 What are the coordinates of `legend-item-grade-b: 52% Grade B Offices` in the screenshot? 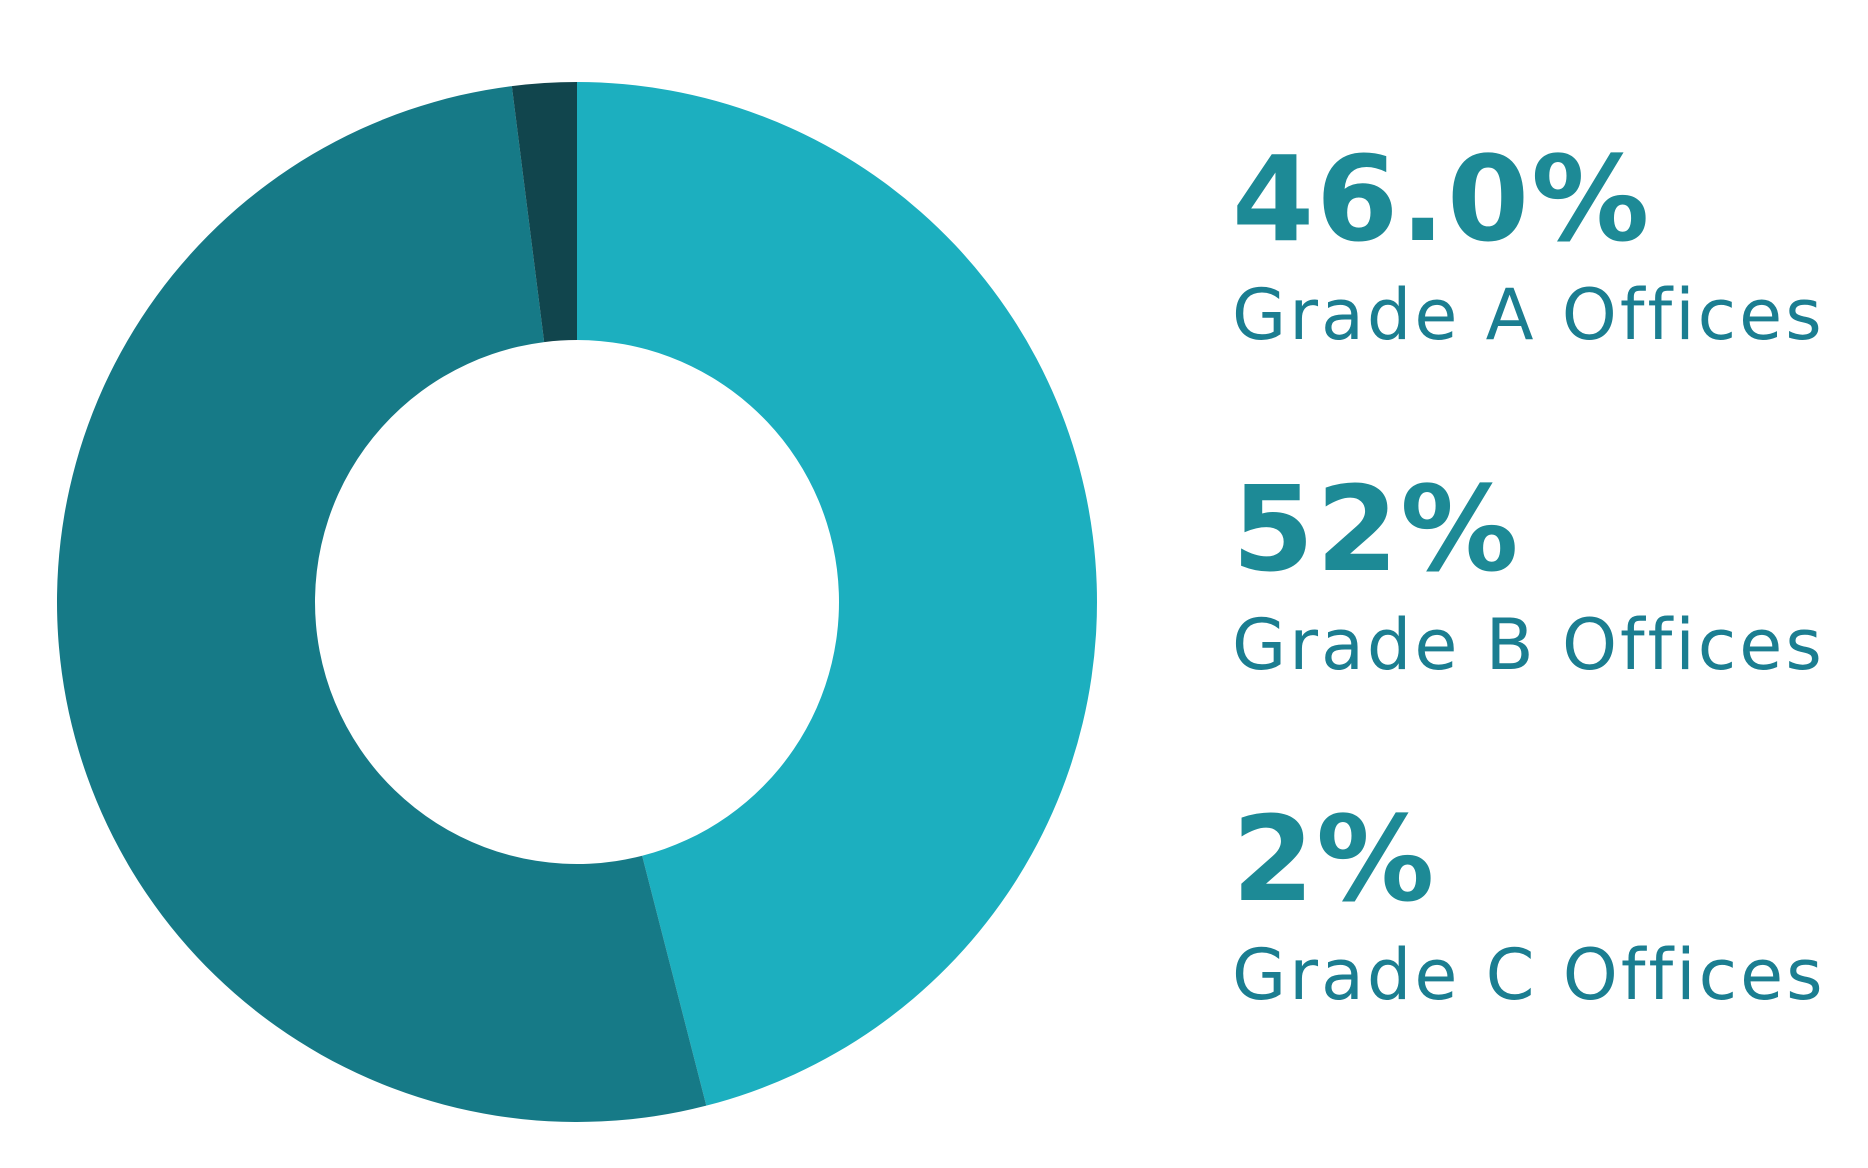 It's located at (1532, 575).